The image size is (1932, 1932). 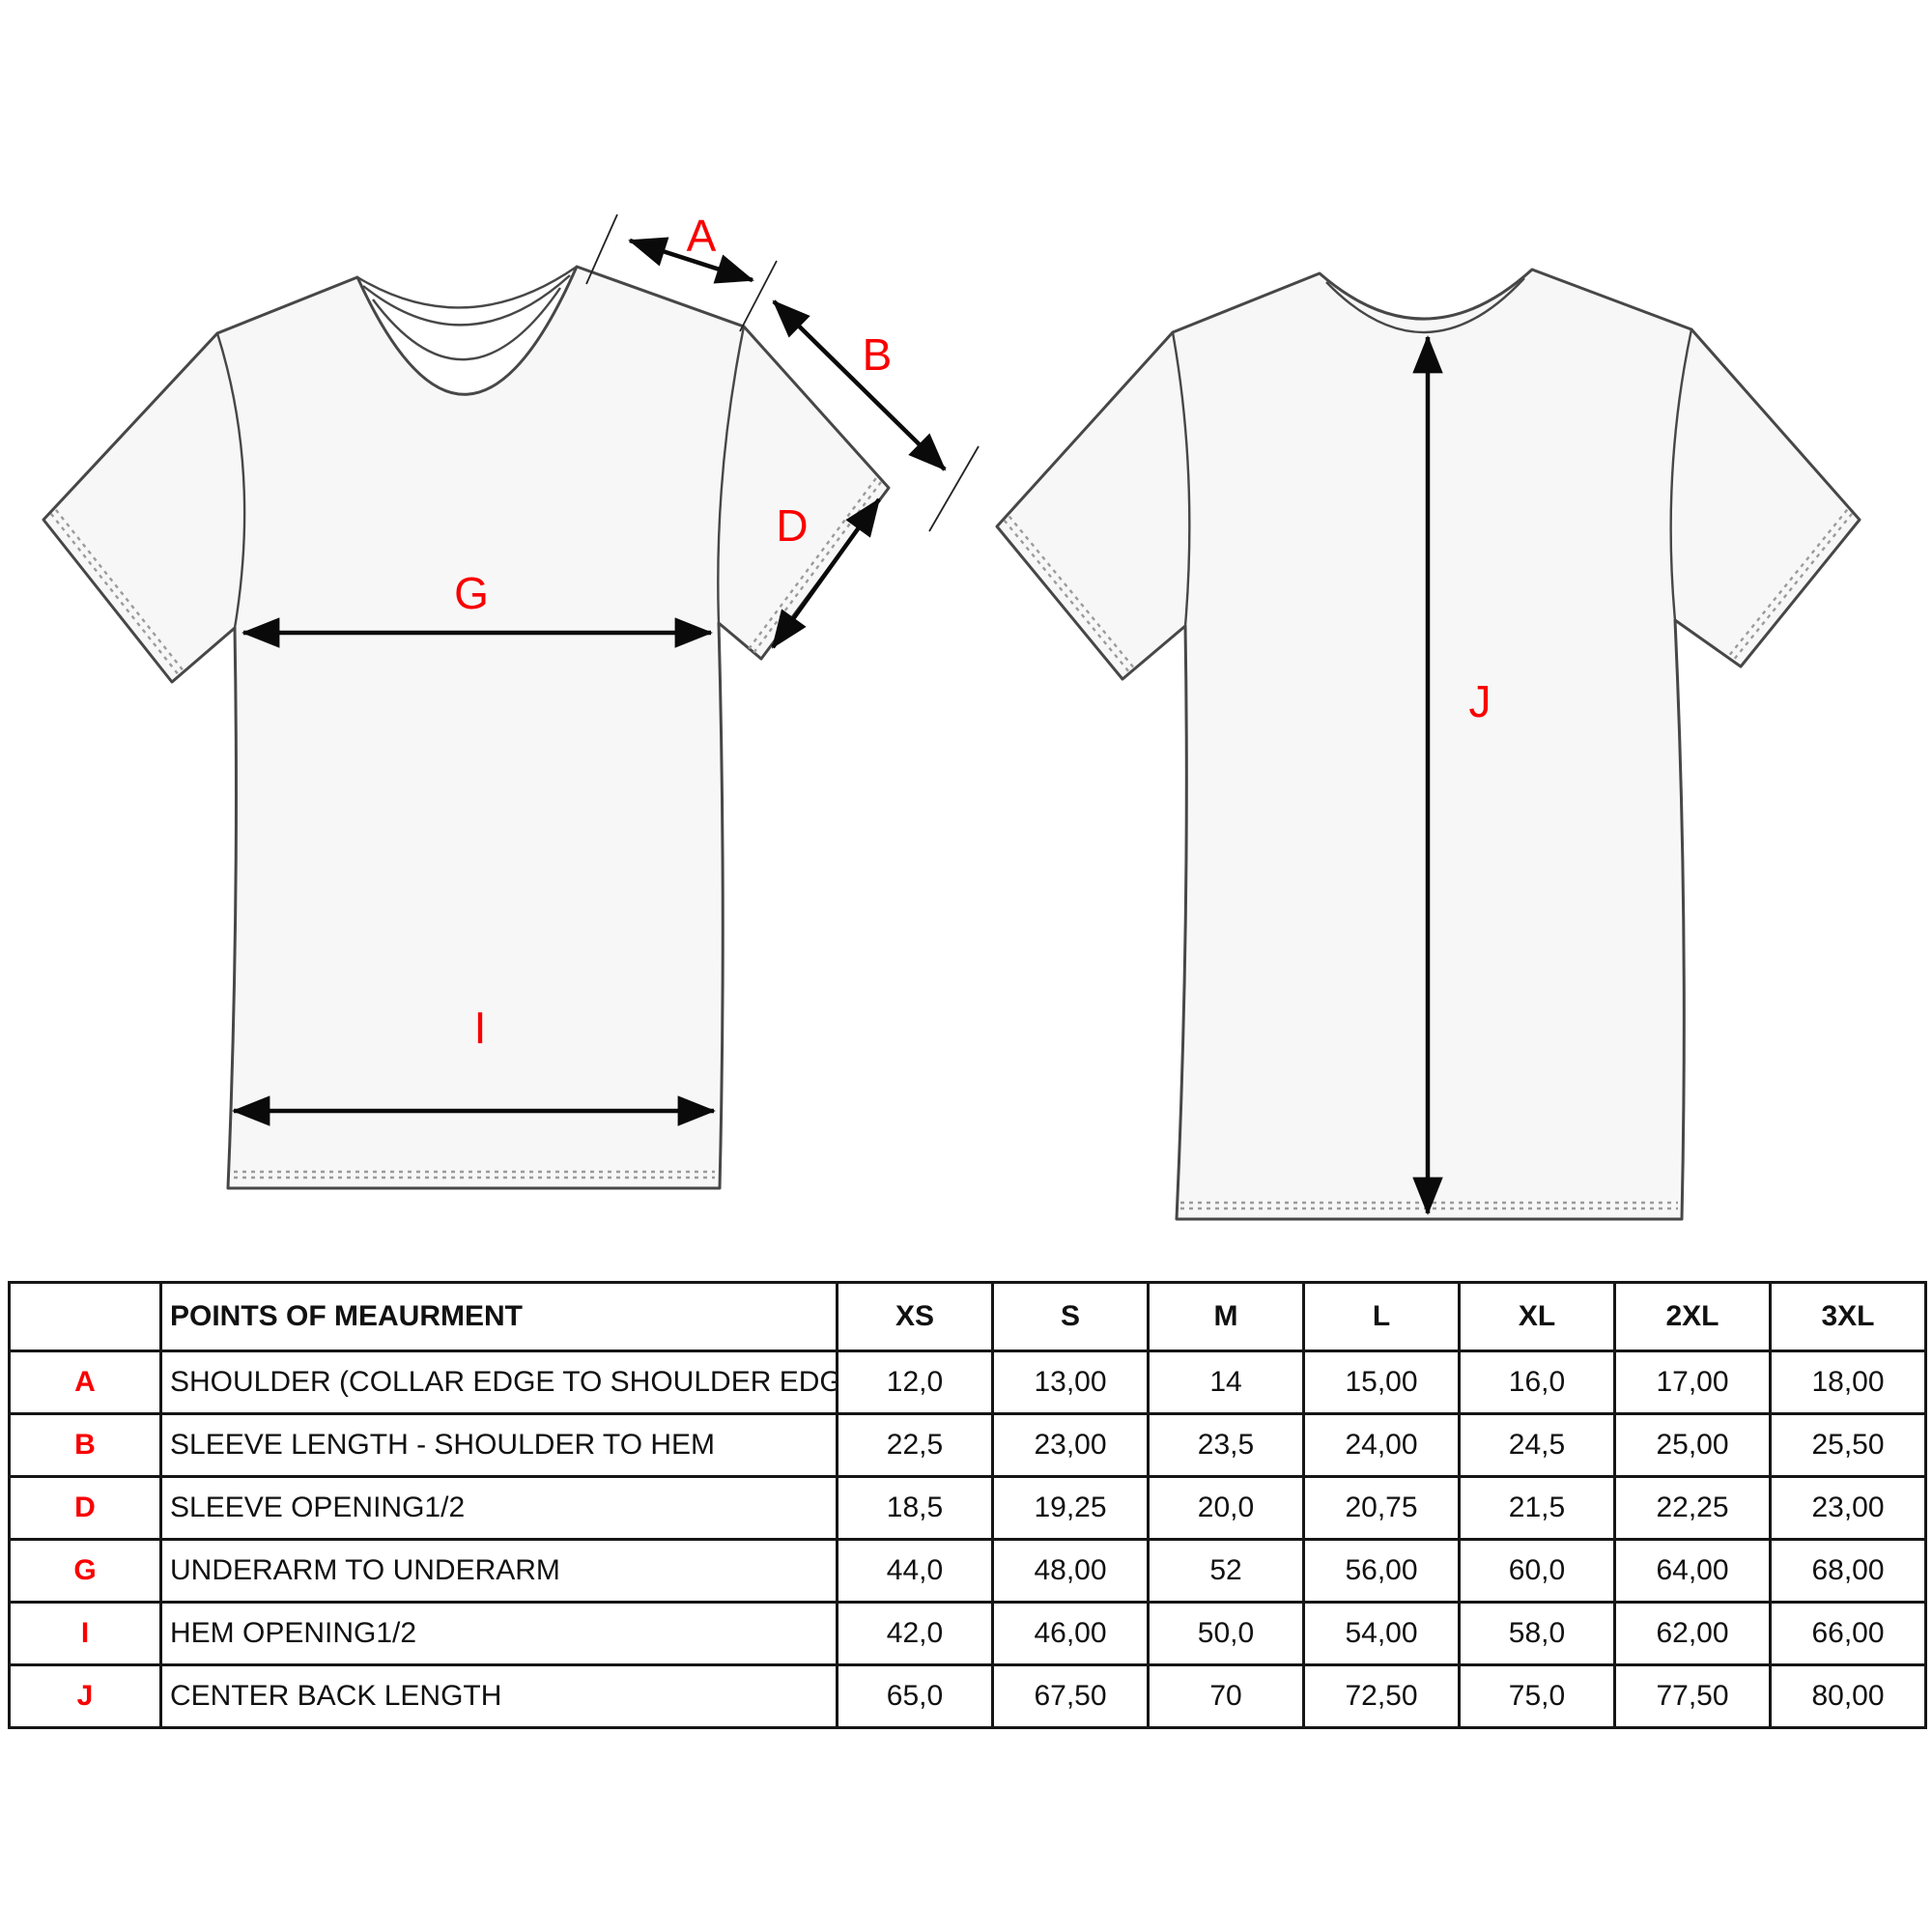 What do you see at coordinates (1381, 1571) in the screenshot?
I see `size-value: 56,00` at bounding box center [1381, 1571].